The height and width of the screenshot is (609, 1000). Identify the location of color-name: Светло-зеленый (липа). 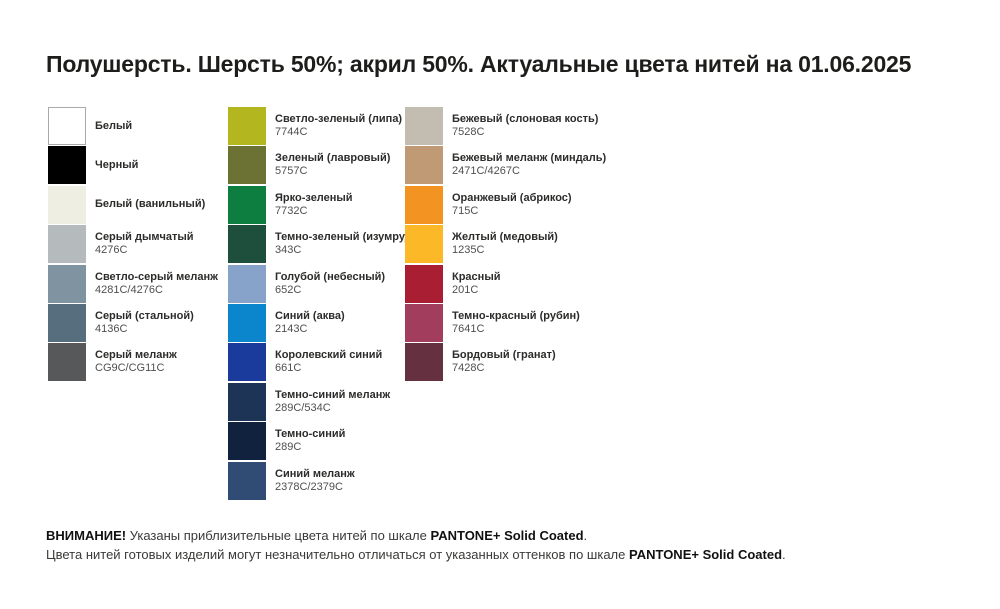
(339, 119).